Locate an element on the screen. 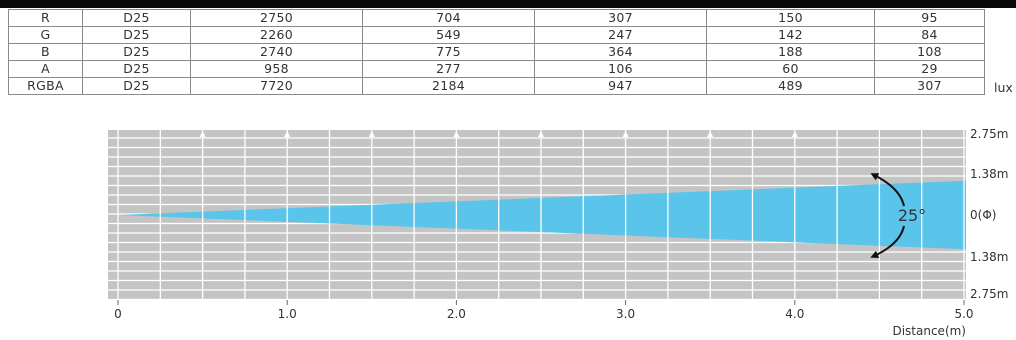  x-tick-label: 1.0 is located at coordinates (287, 314).